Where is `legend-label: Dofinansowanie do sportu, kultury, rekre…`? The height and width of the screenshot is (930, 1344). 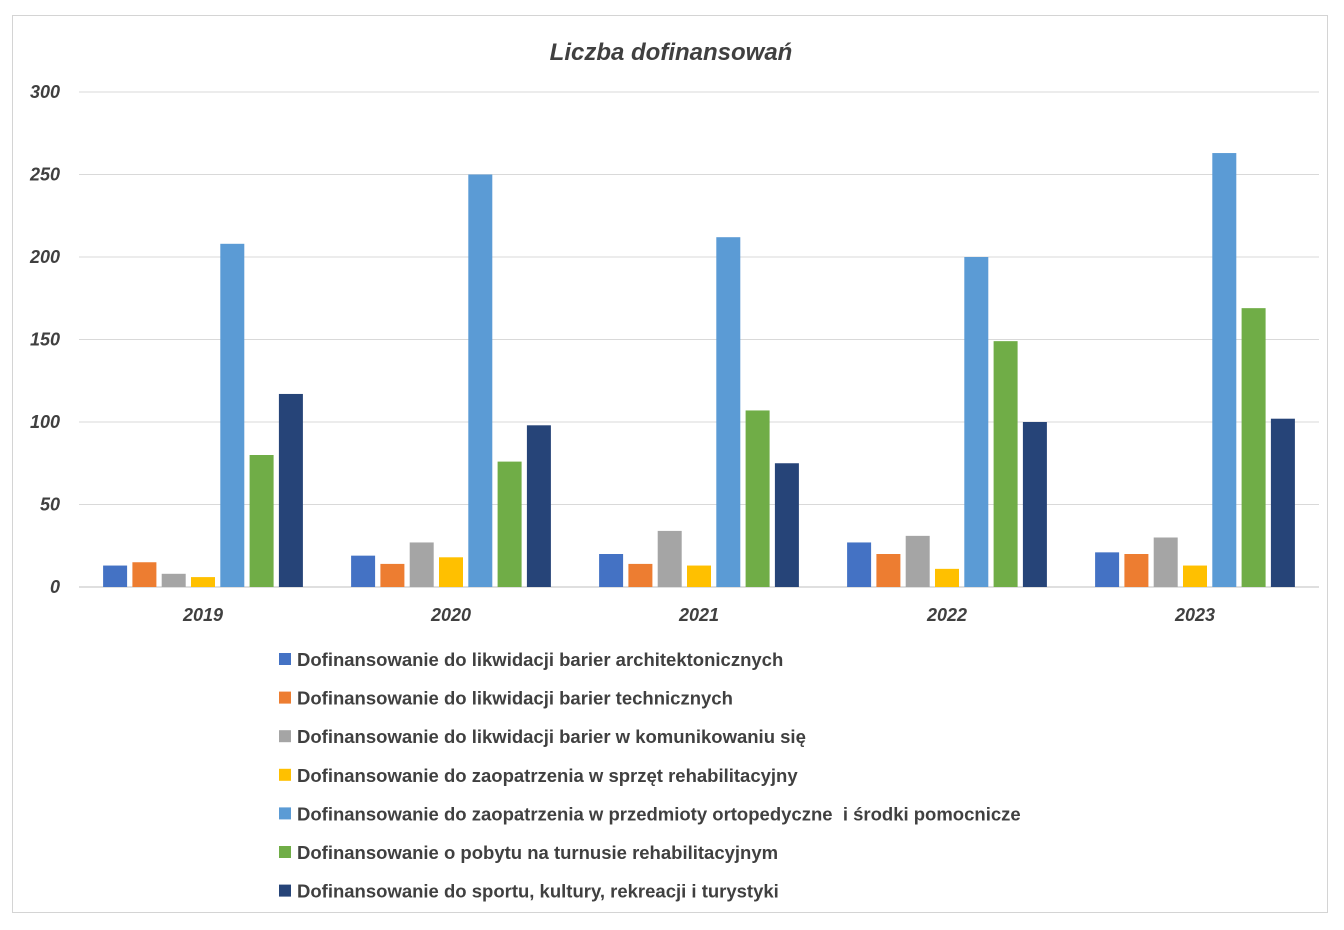
legend-label: Dofinansowanie do sportu, kultury, rekre… is located at coordinates (538, 891).